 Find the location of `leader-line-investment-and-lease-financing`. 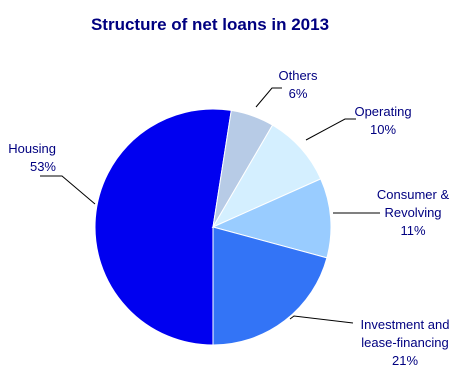

leader-line-investment-and-lease-financing is located at coordinates (321, 319).